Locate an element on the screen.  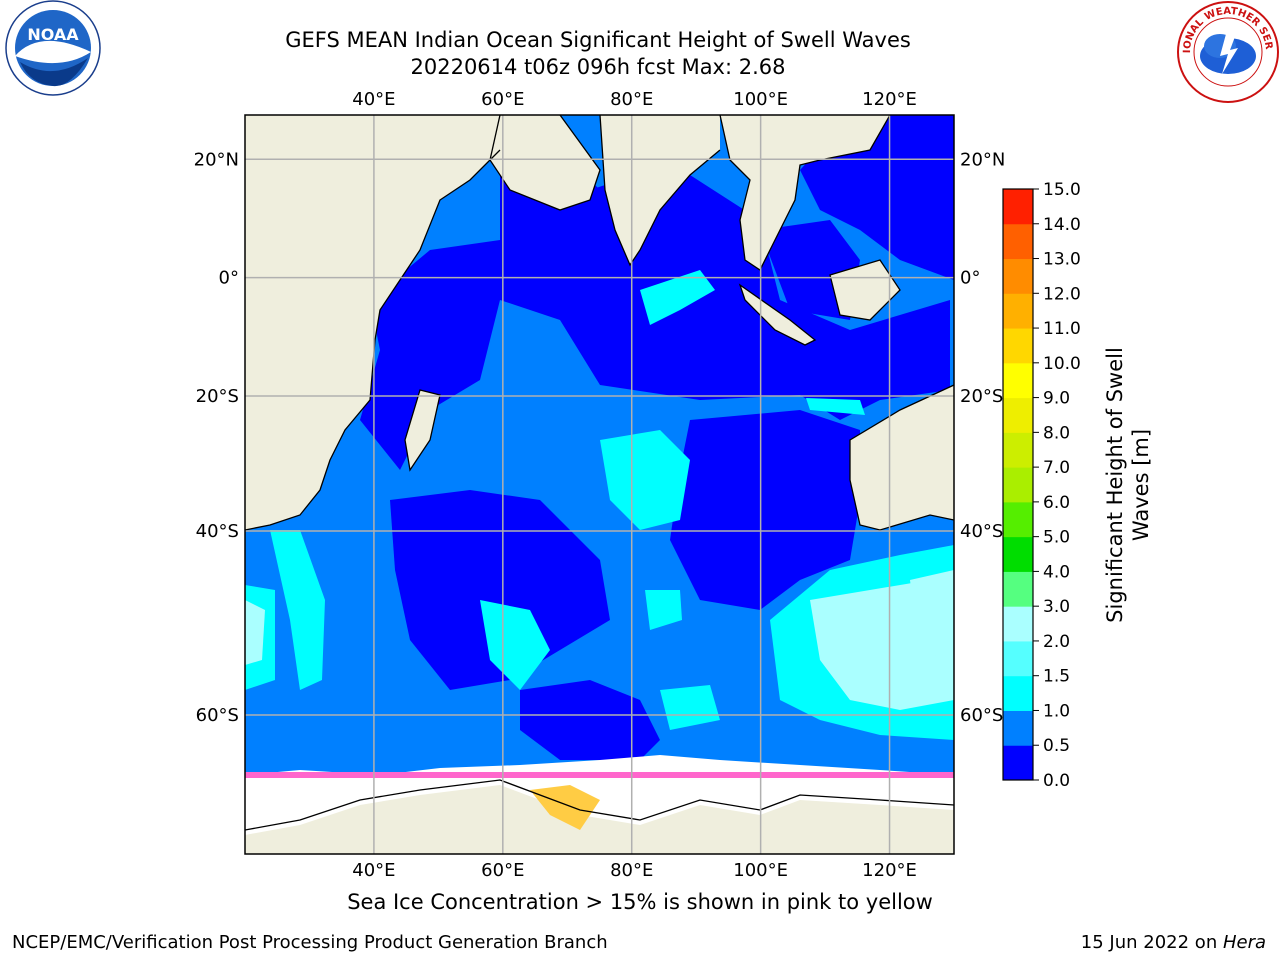
lat-tick-label-left: 20°N is located at coordinates (216, 159).